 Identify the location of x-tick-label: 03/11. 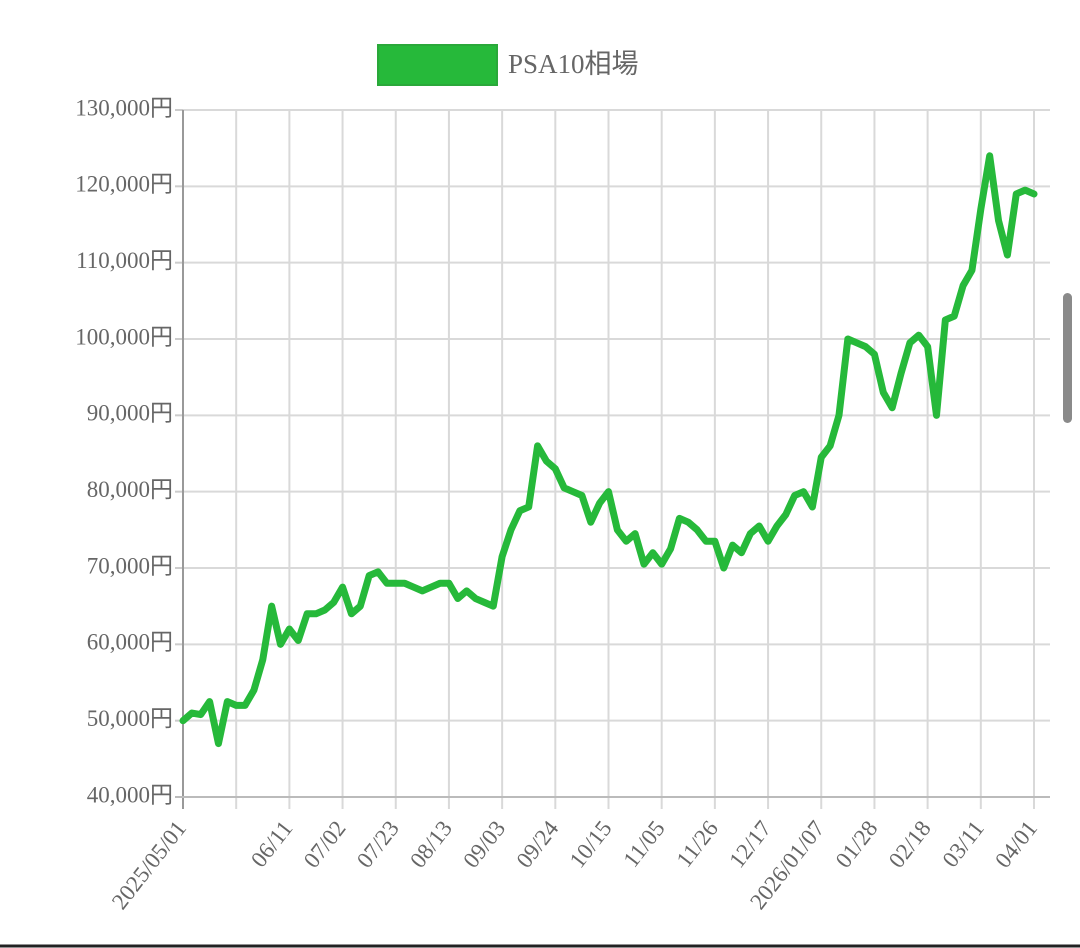
(962, 844).